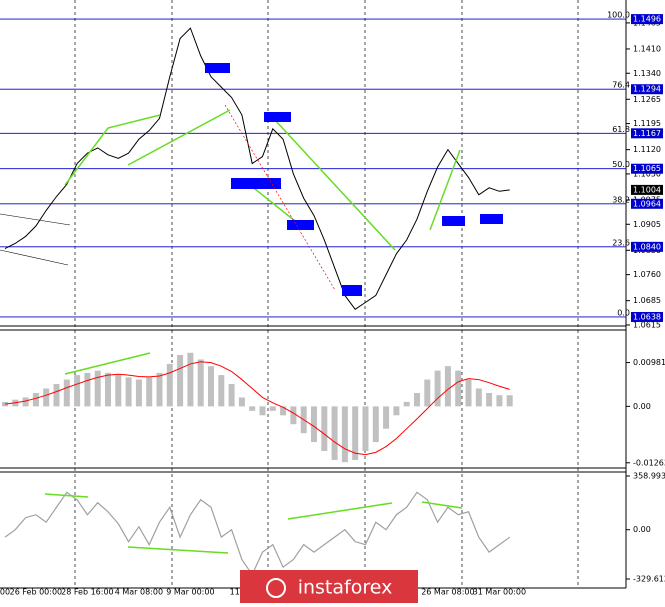  I want to click on y-tick-label: 1.0615, so click(647, 324).